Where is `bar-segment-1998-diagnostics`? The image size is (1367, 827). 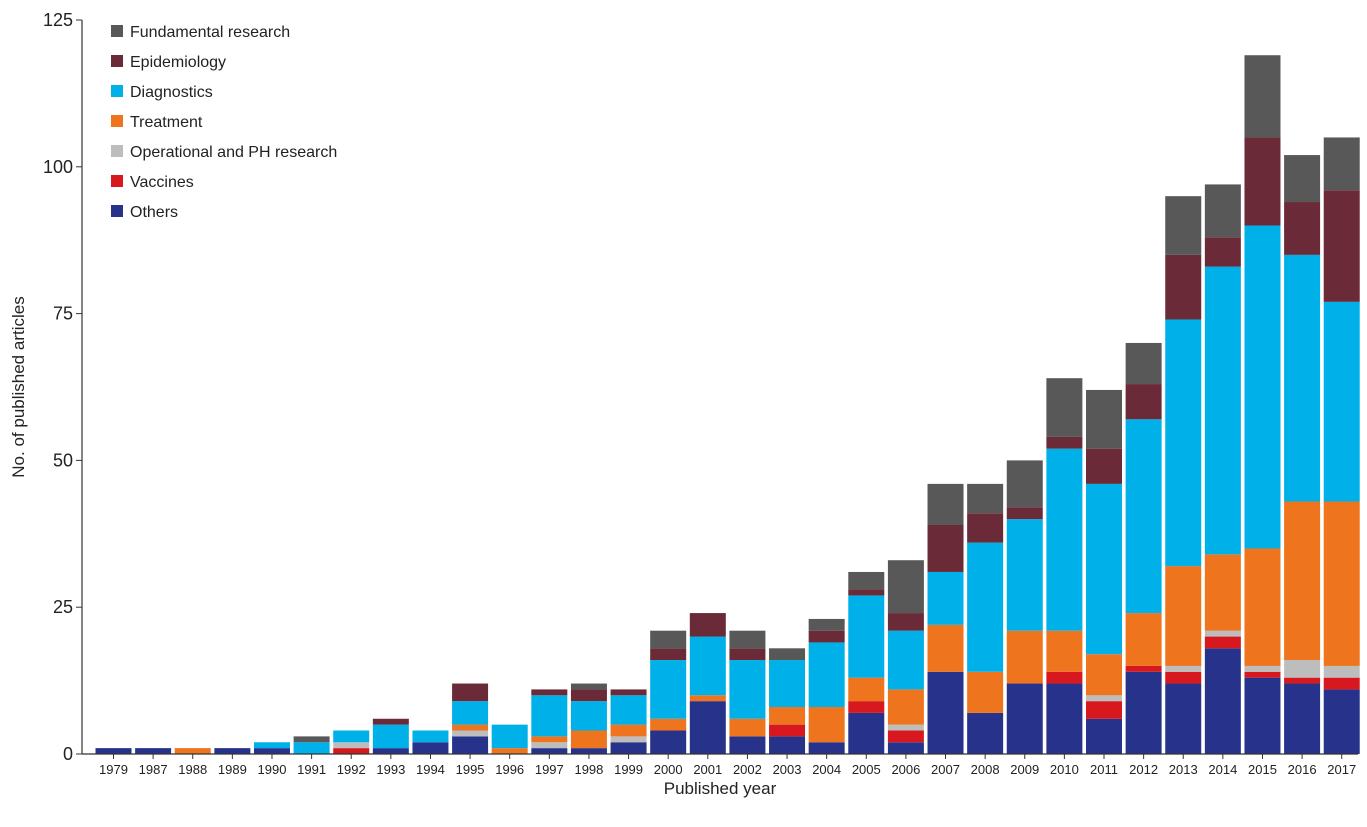
bar-segment-1998-diagnostics is located at coordinates (588, 716).